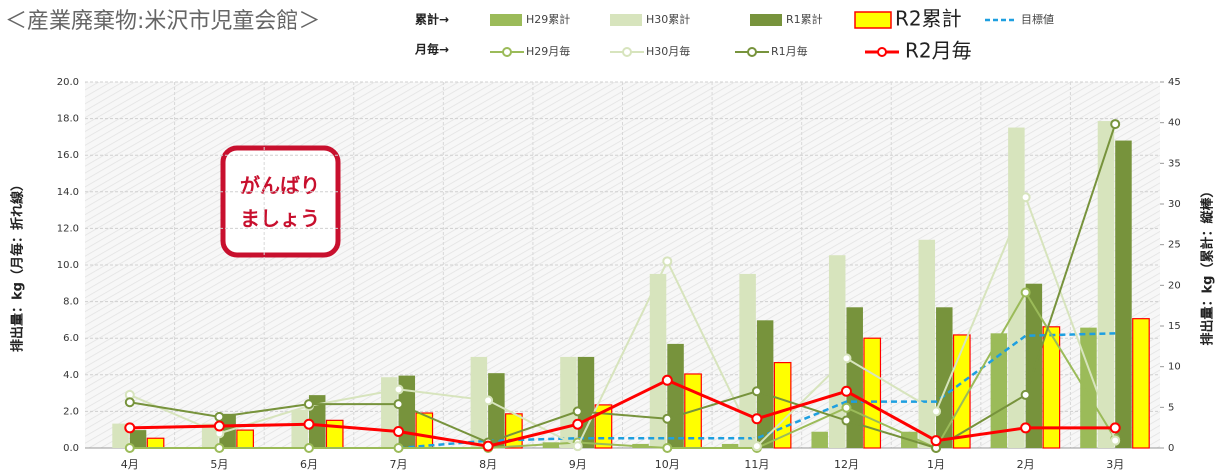  Describe the element at coordinates (1174, 204) in the screenshot. I see `y2-tick-label: 30` at that location.